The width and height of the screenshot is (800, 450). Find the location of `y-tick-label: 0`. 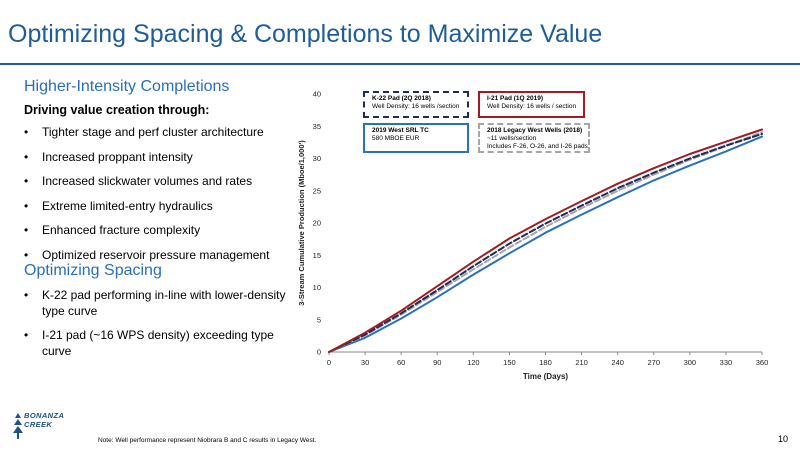

y-tick-label: 0 is located at coordinates (319, 352).